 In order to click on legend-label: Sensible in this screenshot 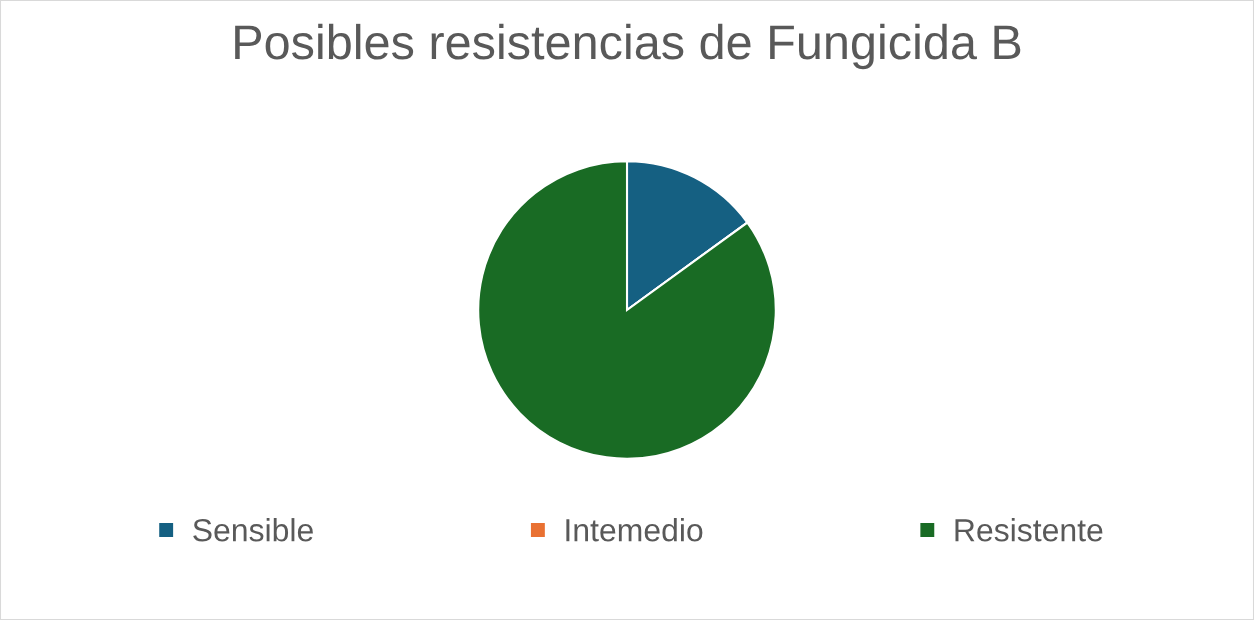, I will do `click(253, 530)`.